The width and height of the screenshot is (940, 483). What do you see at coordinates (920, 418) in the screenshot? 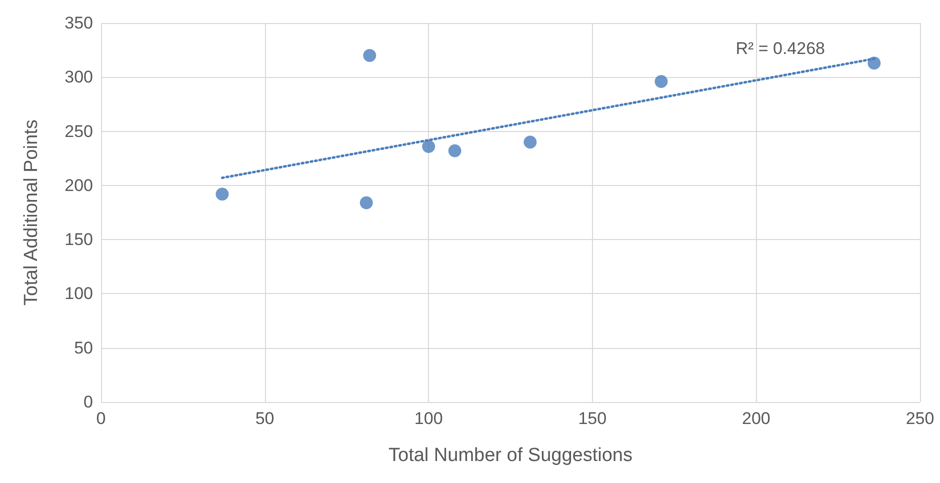
I see `x-tick-label: 250` at bounding box center [920, 418].